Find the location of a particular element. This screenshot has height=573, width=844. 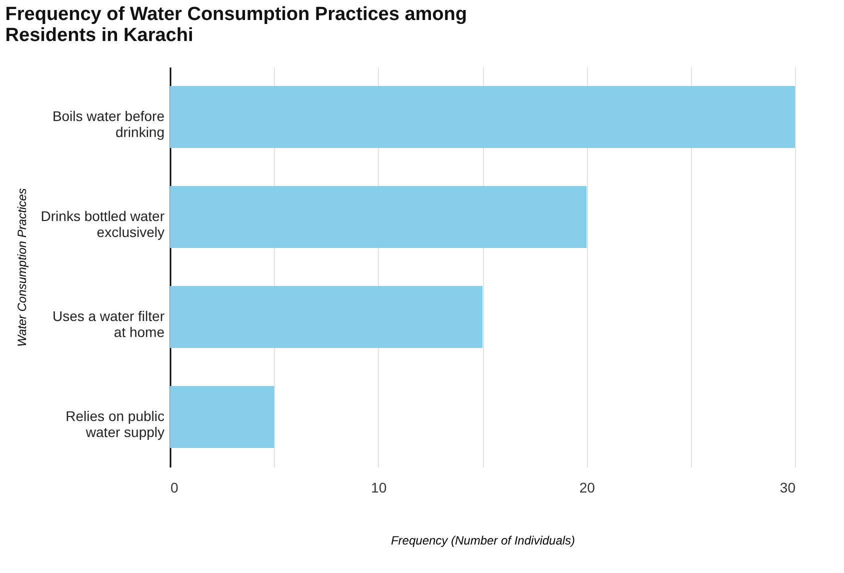

y-axis-title: Water Consumption Practices is located at coordinates (21, 267).